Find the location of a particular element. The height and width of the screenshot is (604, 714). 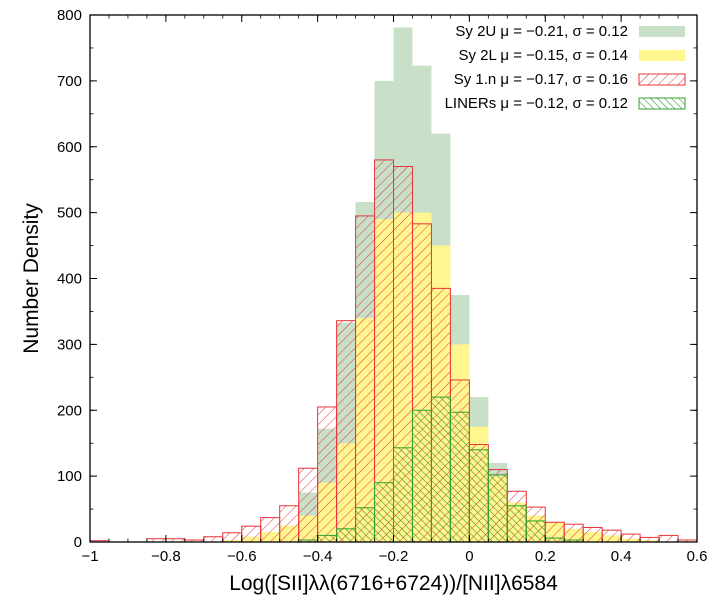

y-tick-label: 300 is located at coordinates (69, 344).